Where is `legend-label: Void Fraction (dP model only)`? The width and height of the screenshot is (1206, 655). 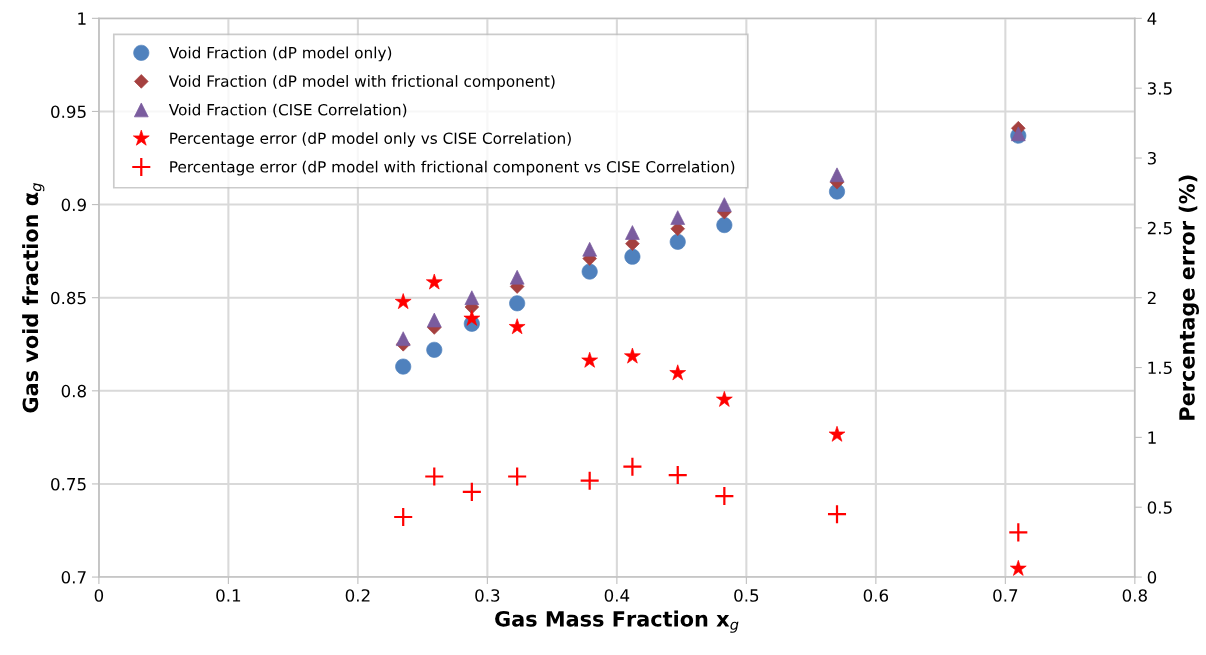 legend-label: Void Fraction (dP model only) is located at coordinates (280, 54).